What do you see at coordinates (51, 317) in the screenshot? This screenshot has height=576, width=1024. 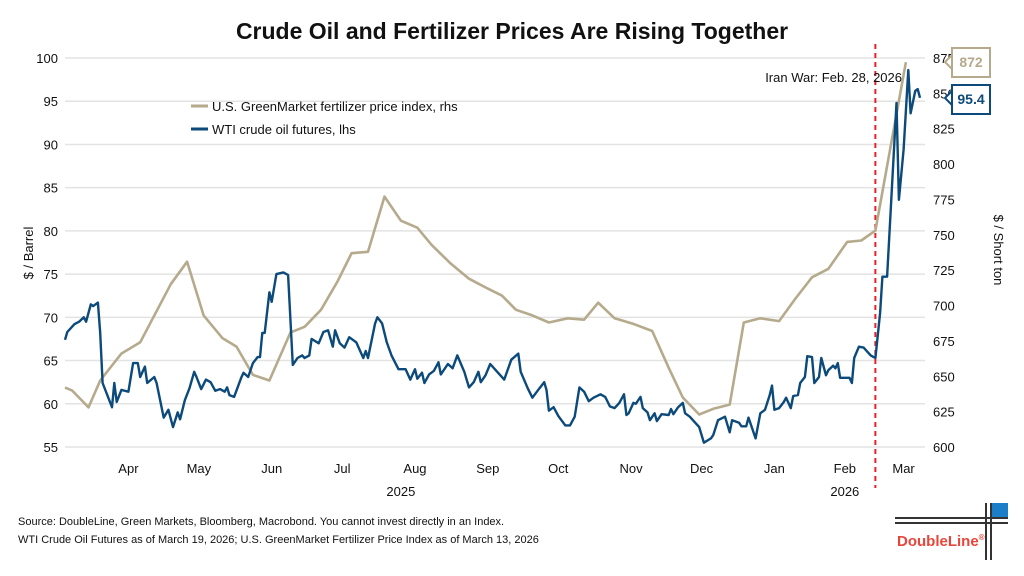 I see `left-tick-label: 70` at bounding box center [51, 317].